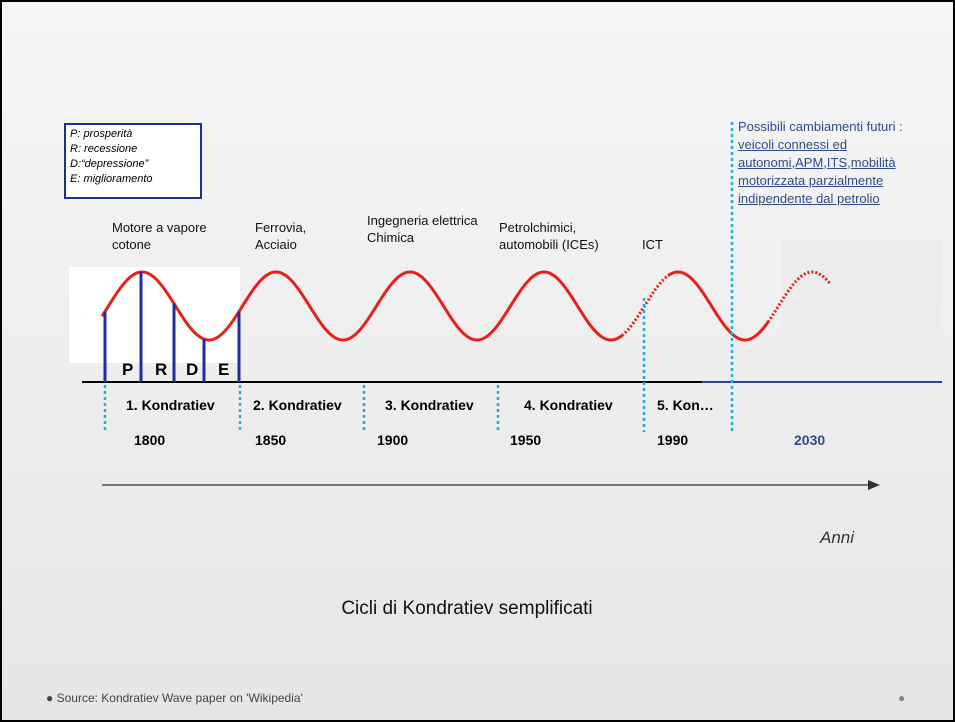  I want to click on link: APM, so click(809, 162).